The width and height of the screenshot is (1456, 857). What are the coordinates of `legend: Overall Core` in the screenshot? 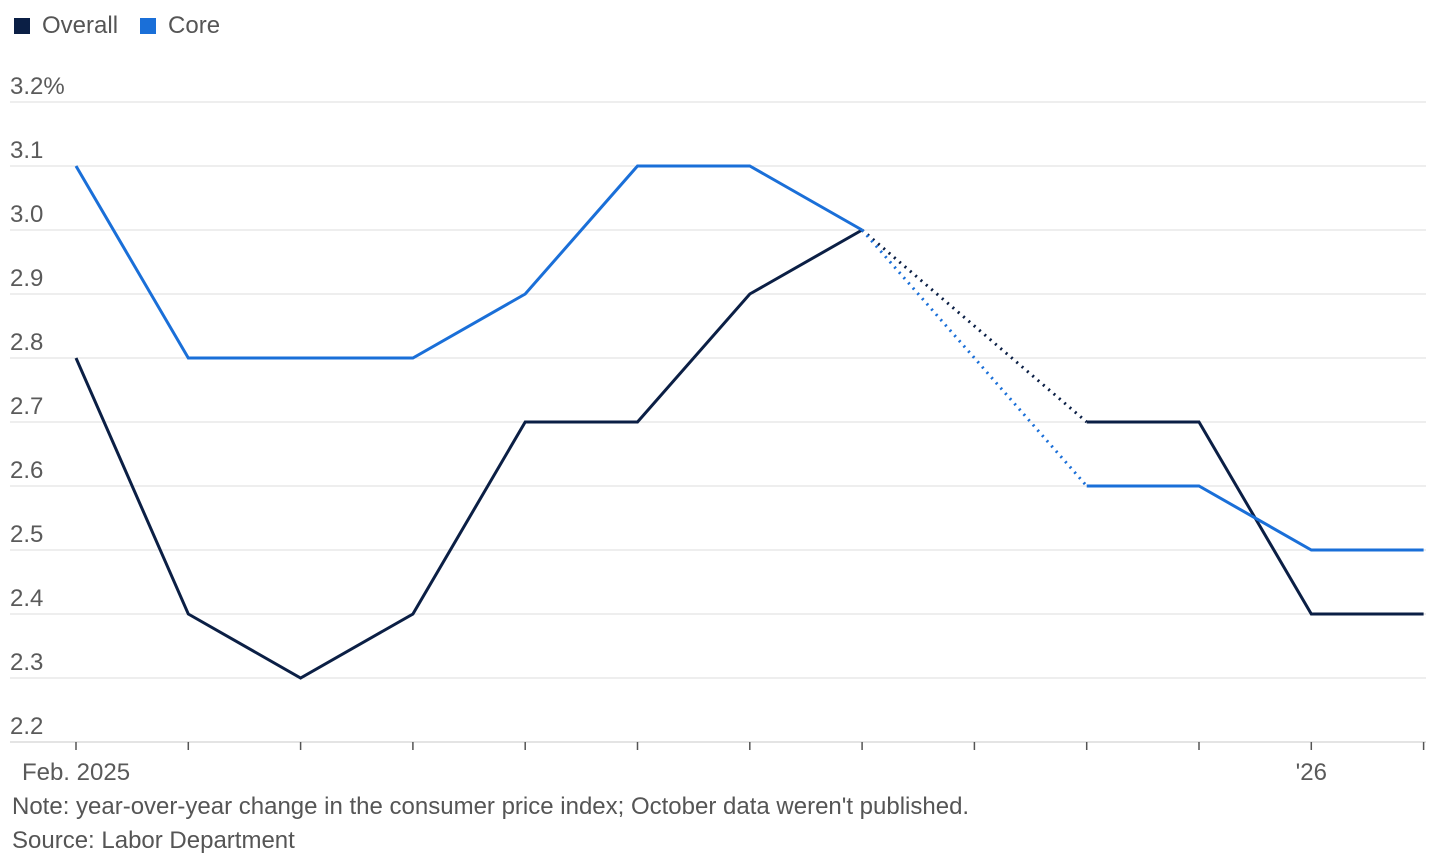 It's located at (128, 26).